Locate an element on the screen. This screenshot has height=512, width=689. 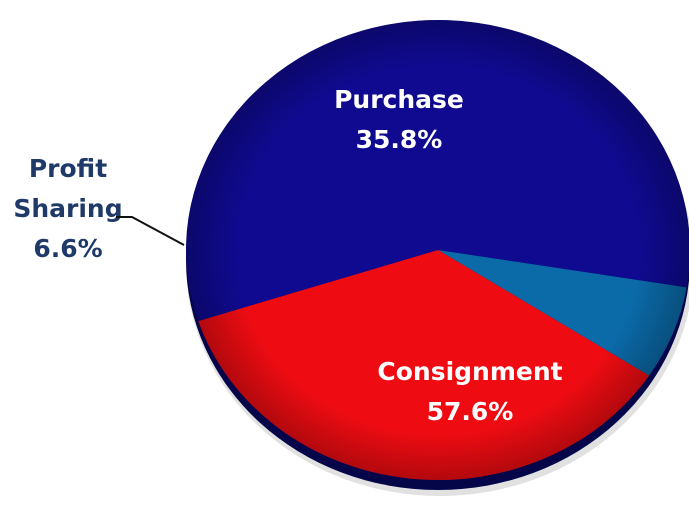
data-label-profit-sharing-value: 6.6% is located at coordinates (67, 248).